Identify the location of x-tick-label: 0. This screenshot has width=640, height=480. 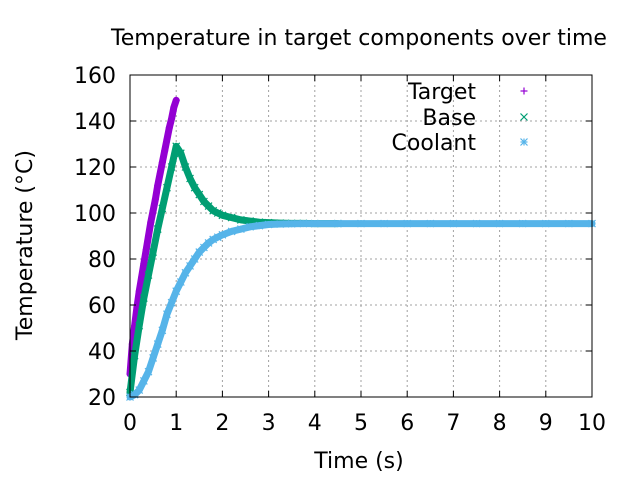
(130, 423).